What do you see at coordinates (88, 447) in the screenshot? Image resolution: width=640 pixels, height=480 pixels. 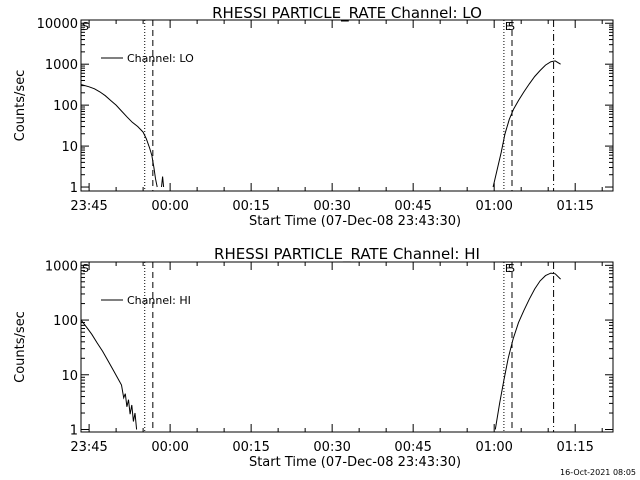 I see `plot2-xtick-label: 23:45` at bounding box center [88, 447].